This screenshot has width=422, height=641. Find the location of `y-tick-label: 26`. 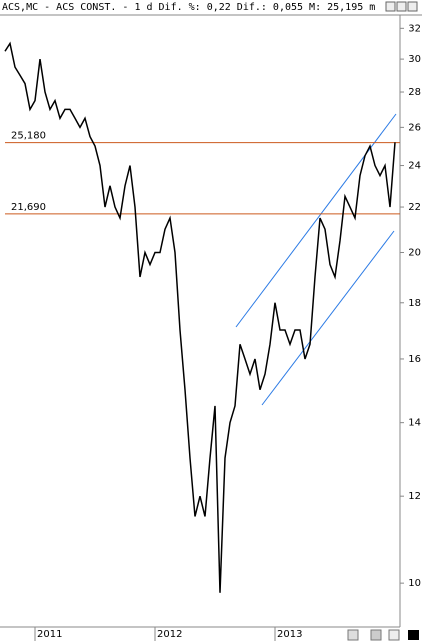

y-tick-label: 26 is located at coordinates (414, 127).